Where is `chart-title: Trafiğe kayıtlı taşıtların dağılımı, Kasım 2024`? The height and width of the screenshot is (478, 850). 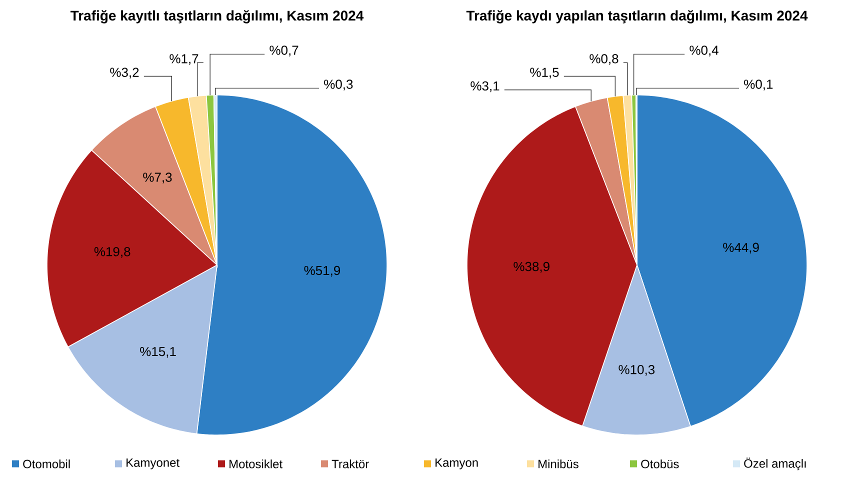 chart-title: Trafiğe kayıtlı taşıtların dağılımı, Kasım 2024 is located at coordinates (217, 17).